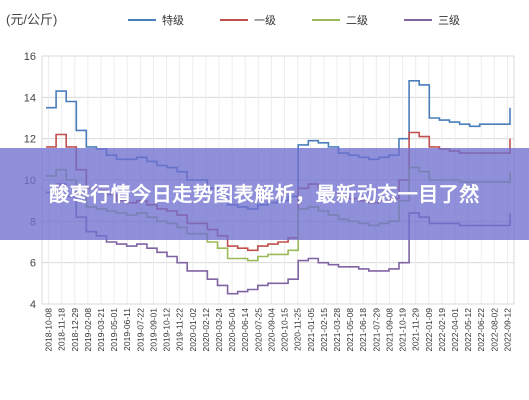 The image size is (529, 400). What do you see at coordinates (363, 330) in the screenshot?
I see `x-tick-label: 2021-06-18` at bounding box center [363, 330].